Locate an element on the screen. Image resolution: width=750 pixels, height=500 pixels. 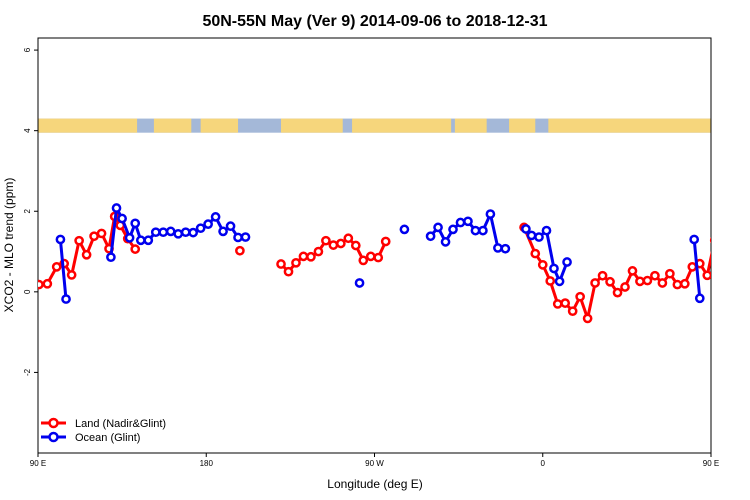
y-tick-label: 0 is located at coordinates (27, 291).